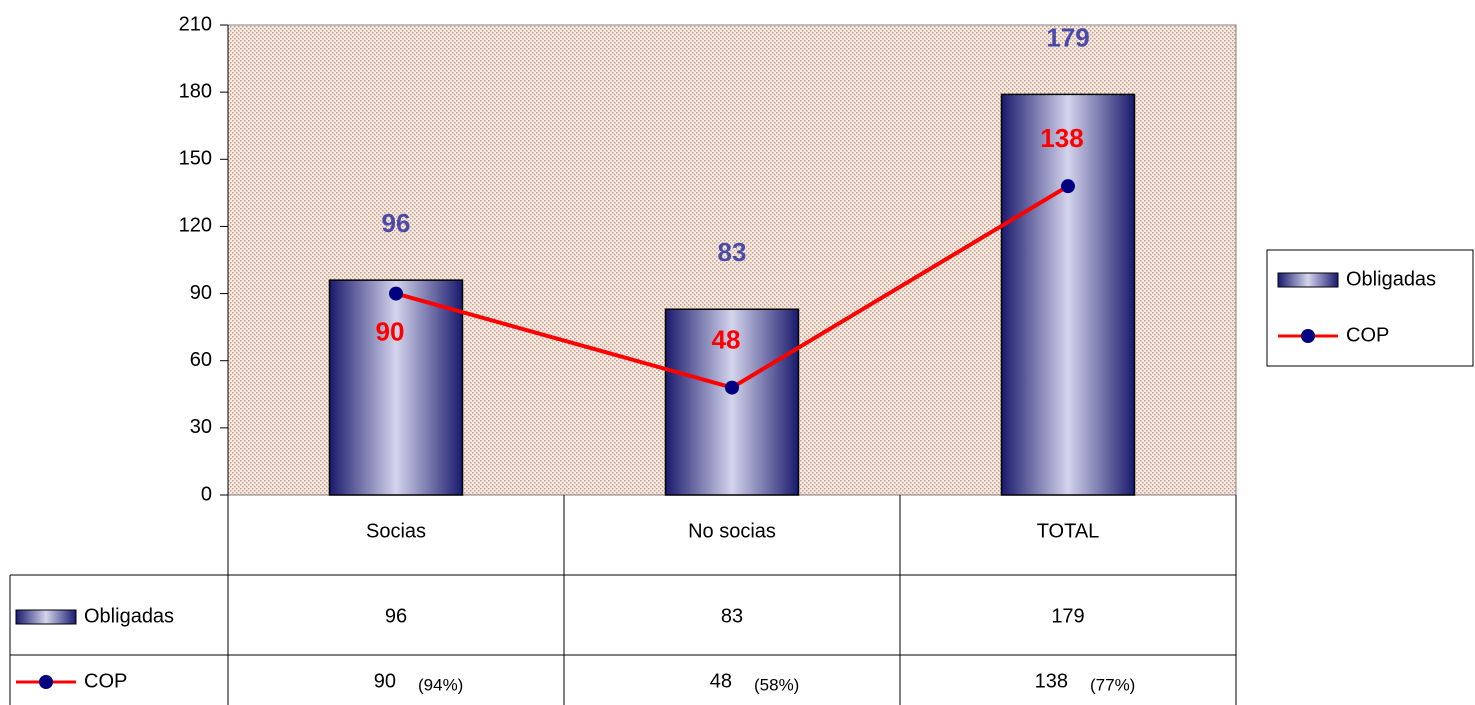  What do you see at coordinates (129, 616) in the screenshot?
I see `table-row-label: Obligadas` at bounding box center [129, 616].